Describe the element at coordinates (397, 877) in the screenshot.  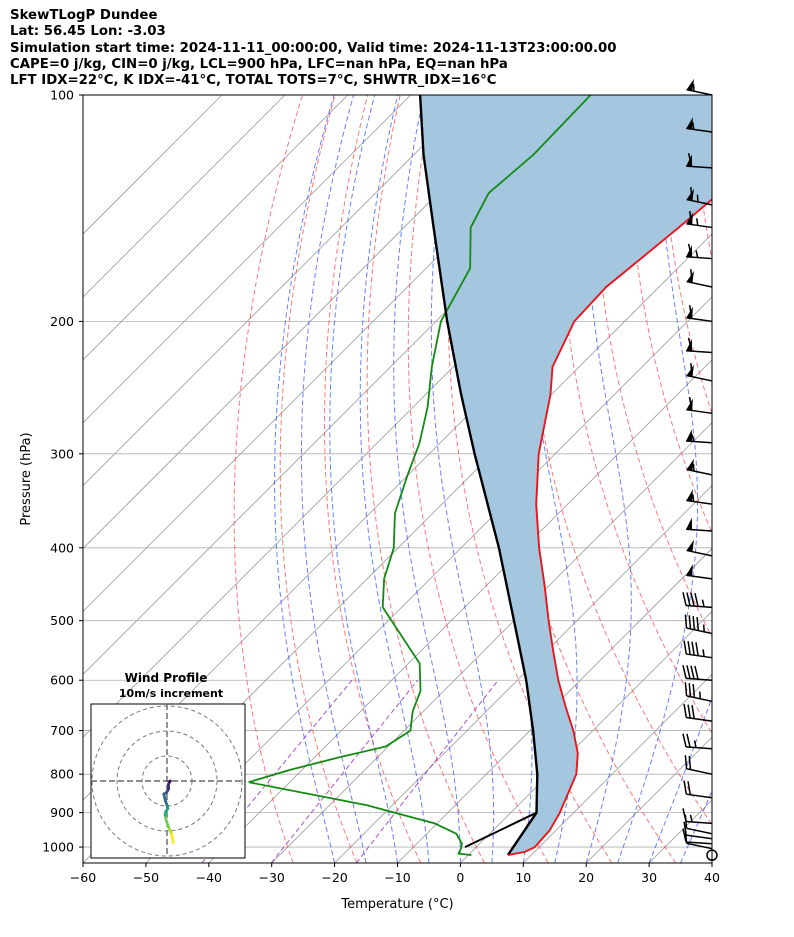
I see `x-tick-label: −10` at that location.